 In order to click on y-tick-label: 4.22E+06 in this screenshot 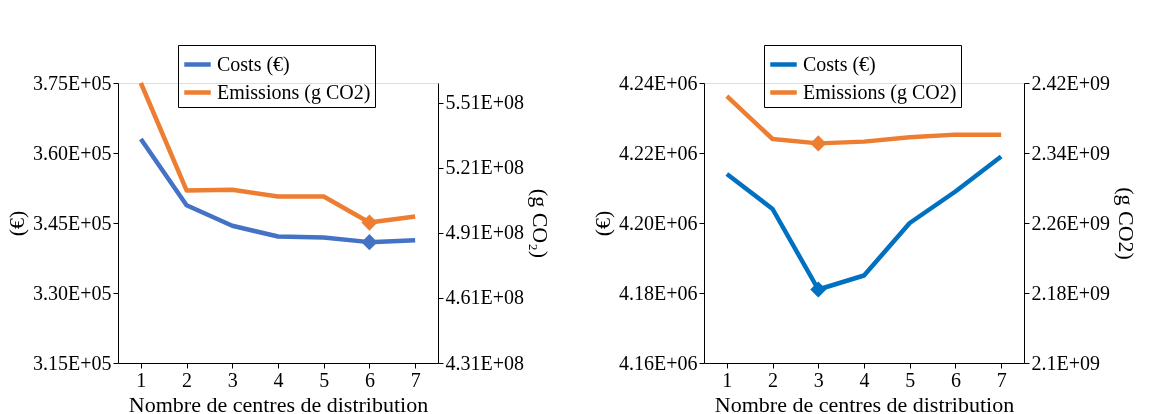, I will do `click(658, 152)`.